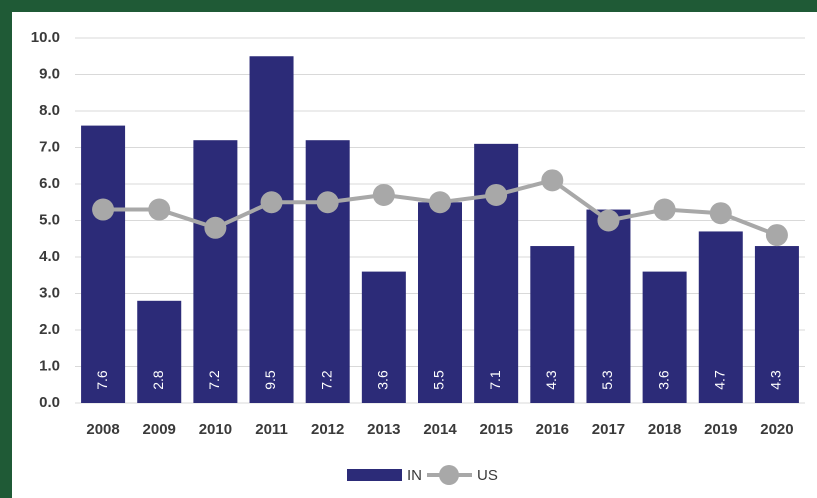 This screenshot has height=498, width=817. Describe the element at coordinates (49, 110) in the screenshot. I see `y-tick-label: 8.0` at that location.